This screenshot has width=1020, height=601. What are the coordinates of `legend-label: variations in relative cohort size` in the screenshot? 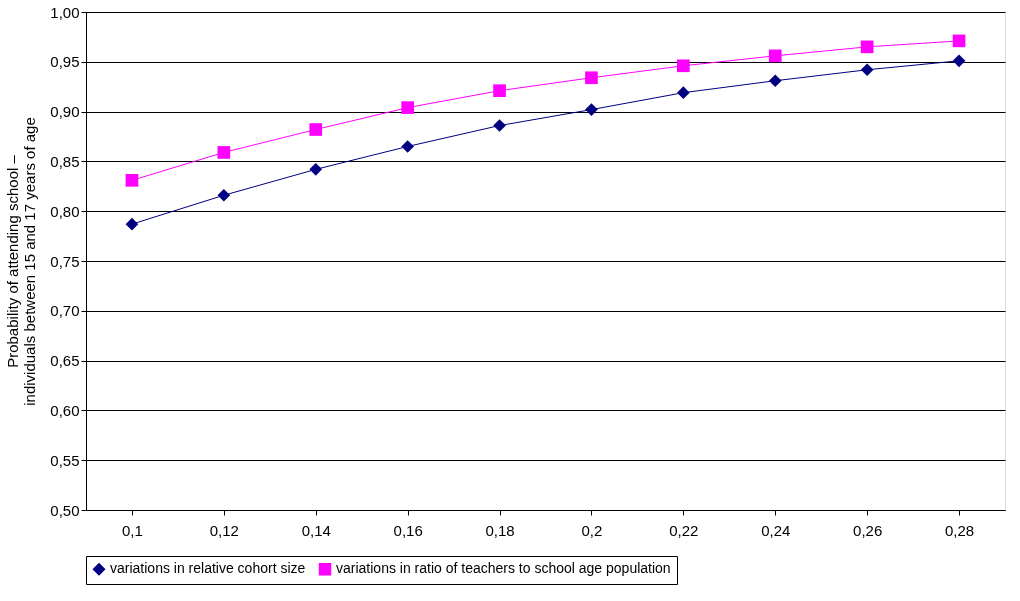 It's located at (208, 568).